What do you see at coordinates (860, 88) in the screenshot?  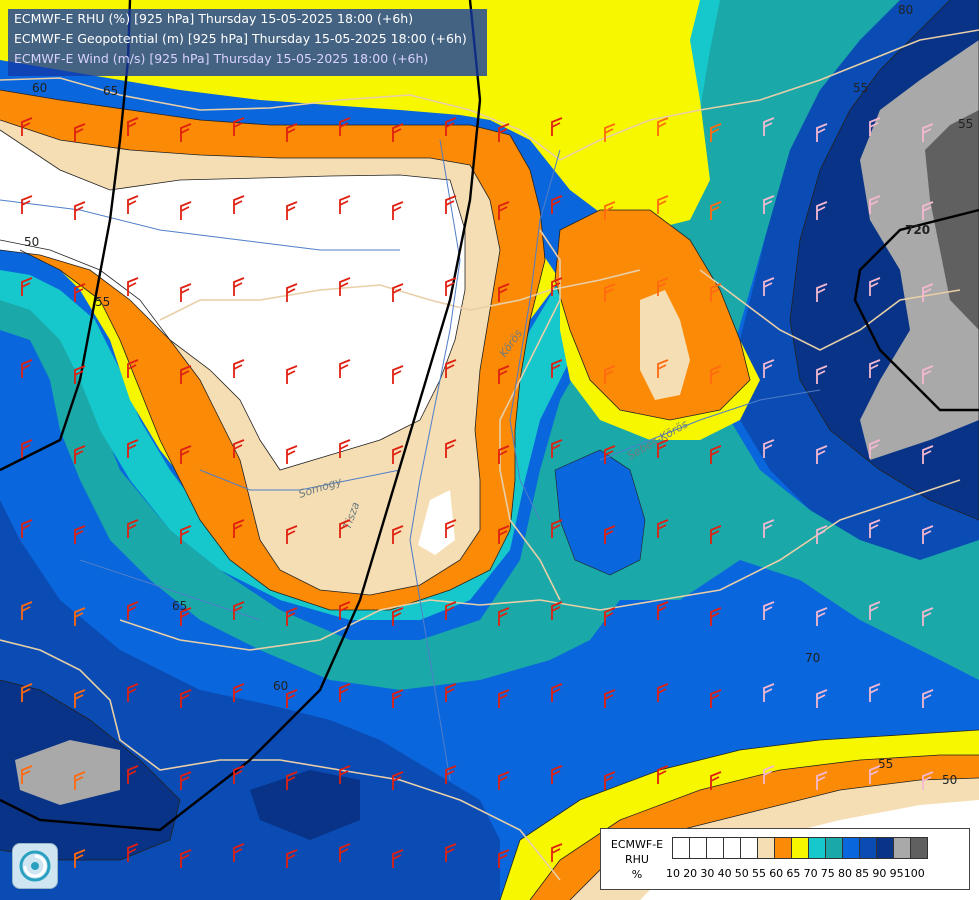 I see `label-rh55-ne: 55` at bounding box center [860, 88].